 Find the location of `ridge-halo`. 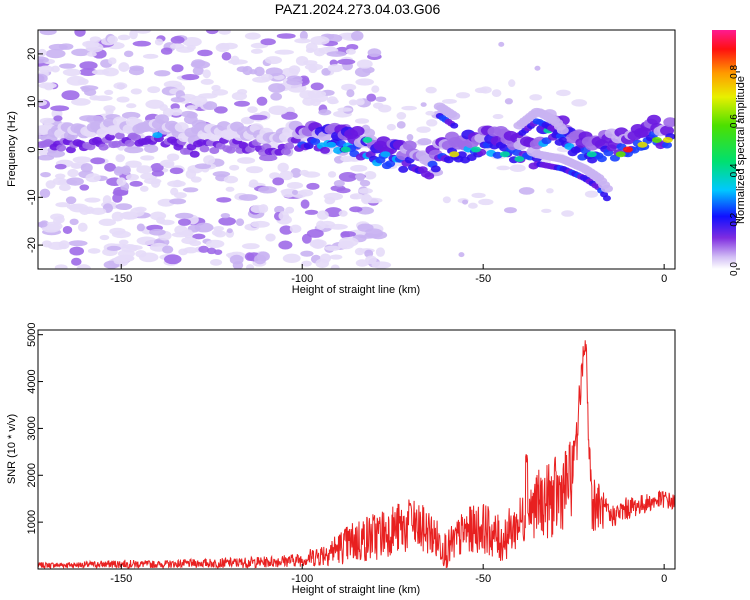

ridge-halo is located at coordinates (669, 122).